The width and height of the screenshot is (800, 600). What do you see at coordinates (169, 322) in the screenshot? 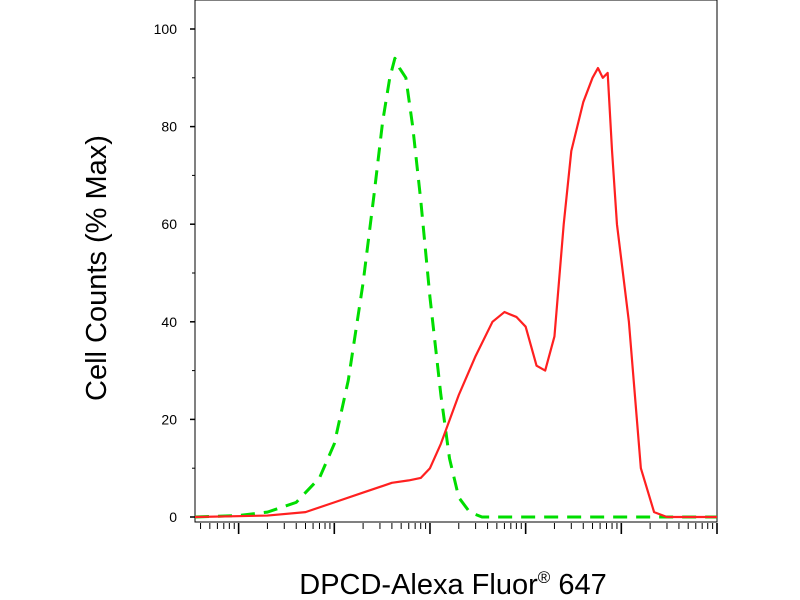
I see `y-tick-label: 40` at bounding box center [169, 322].